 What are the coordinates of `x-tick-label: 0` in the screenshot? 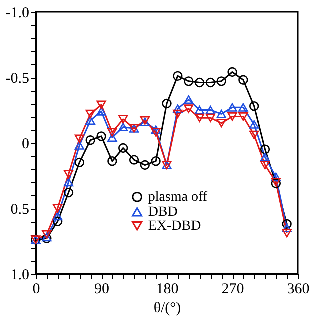 It's located at (36, 290).